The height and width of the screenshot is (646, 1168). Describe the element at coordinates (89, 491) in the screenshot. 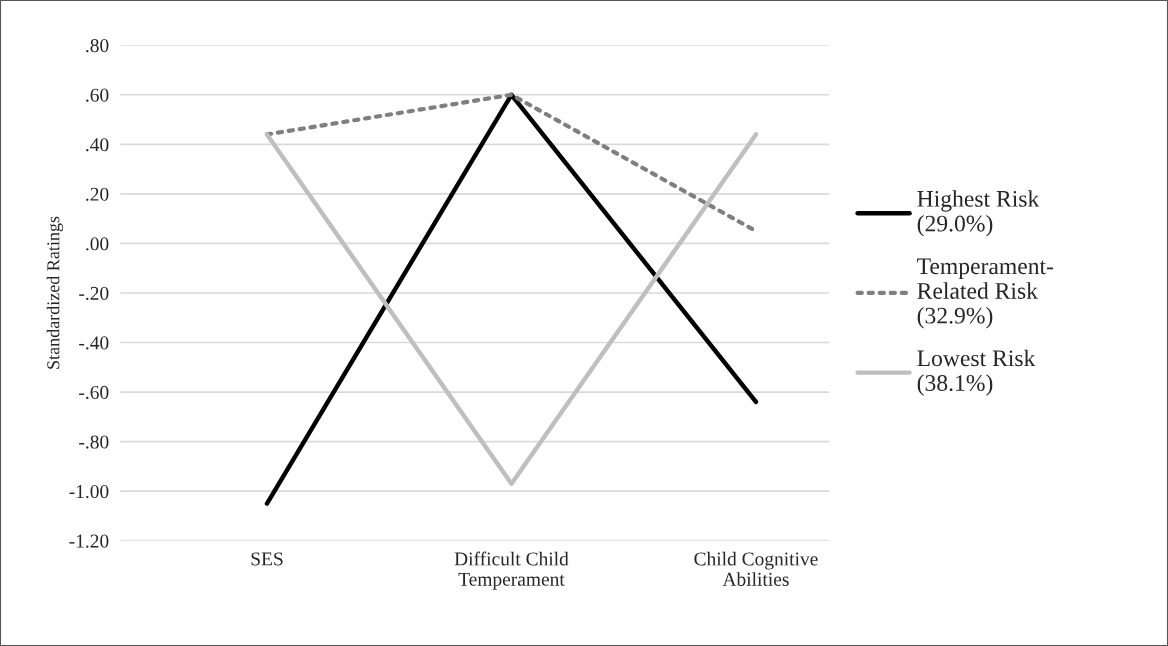

I see `y-tick-label: -1.00` at that location.